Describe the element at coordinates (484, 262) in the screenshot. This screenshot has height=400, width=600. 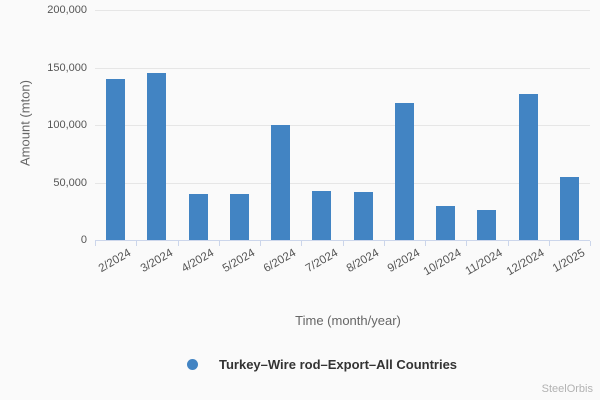
I see `x-axis-tick-label: 11/2024` at that location.